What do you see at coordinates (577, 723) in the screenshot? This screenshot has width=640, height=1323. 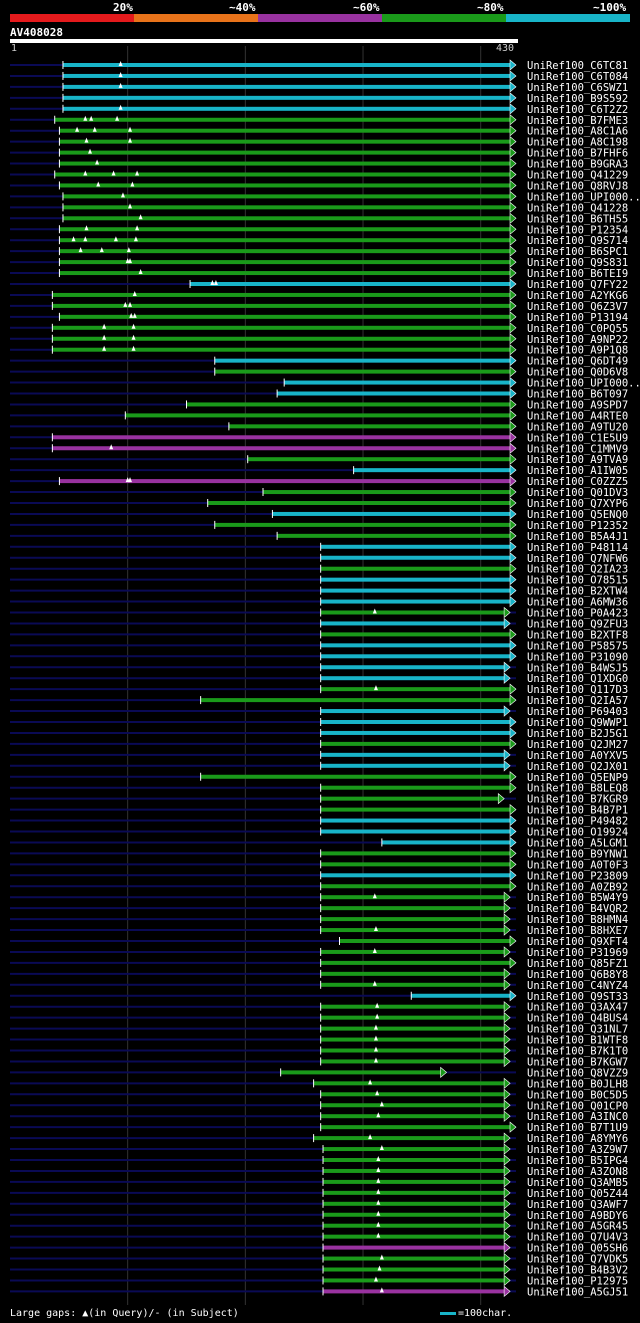 I see `hit-label: UniRef100_Q9WWP1` at bounding box center [577, 723].